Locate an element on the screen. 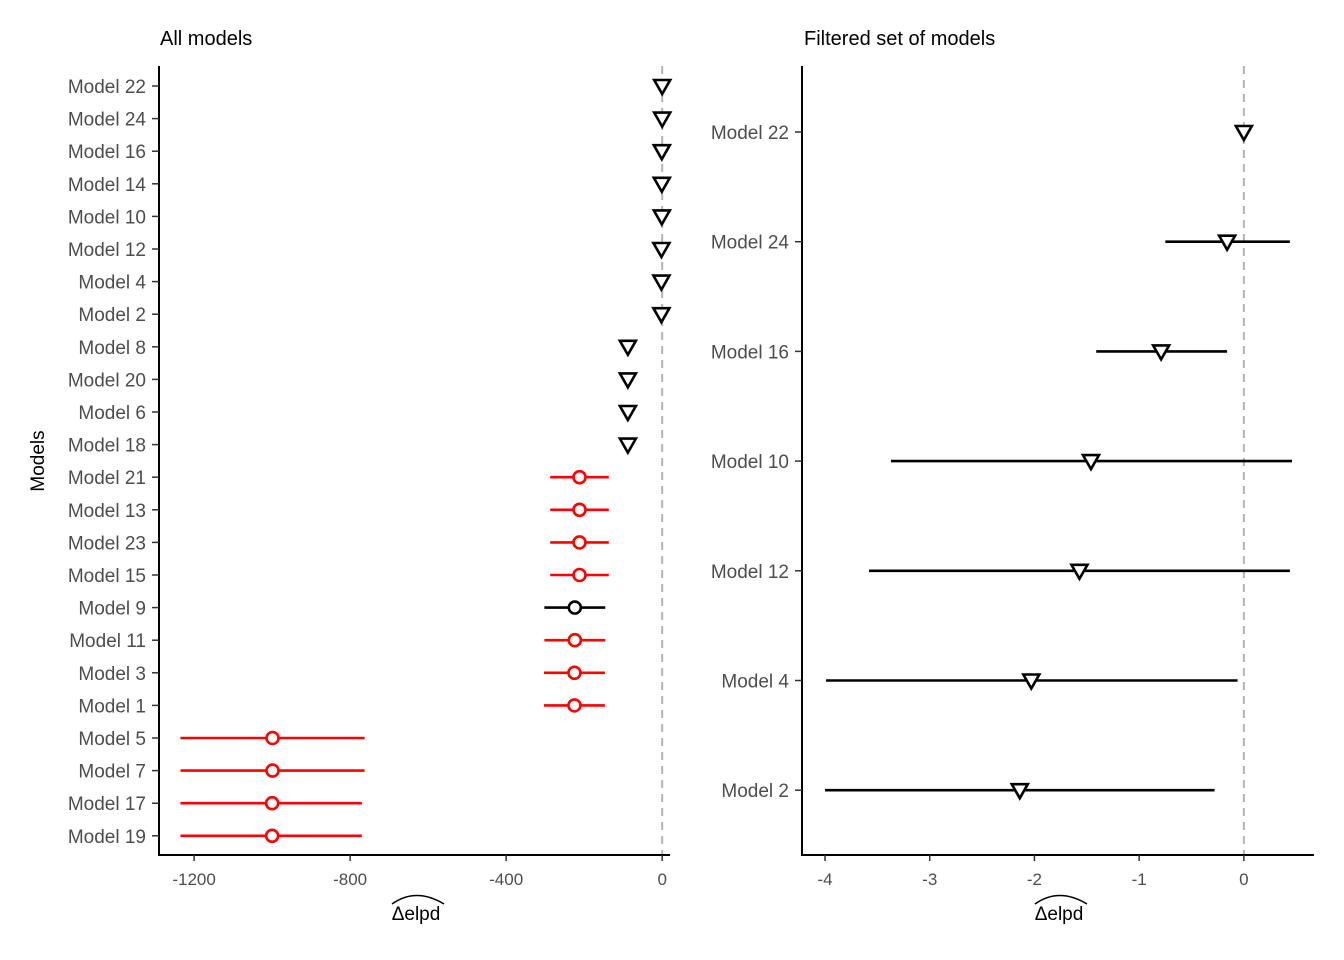 Image resolution: width=1344 pixels, height=960 pixels. model-label: Model 3 is located at coordinates (112, 674).